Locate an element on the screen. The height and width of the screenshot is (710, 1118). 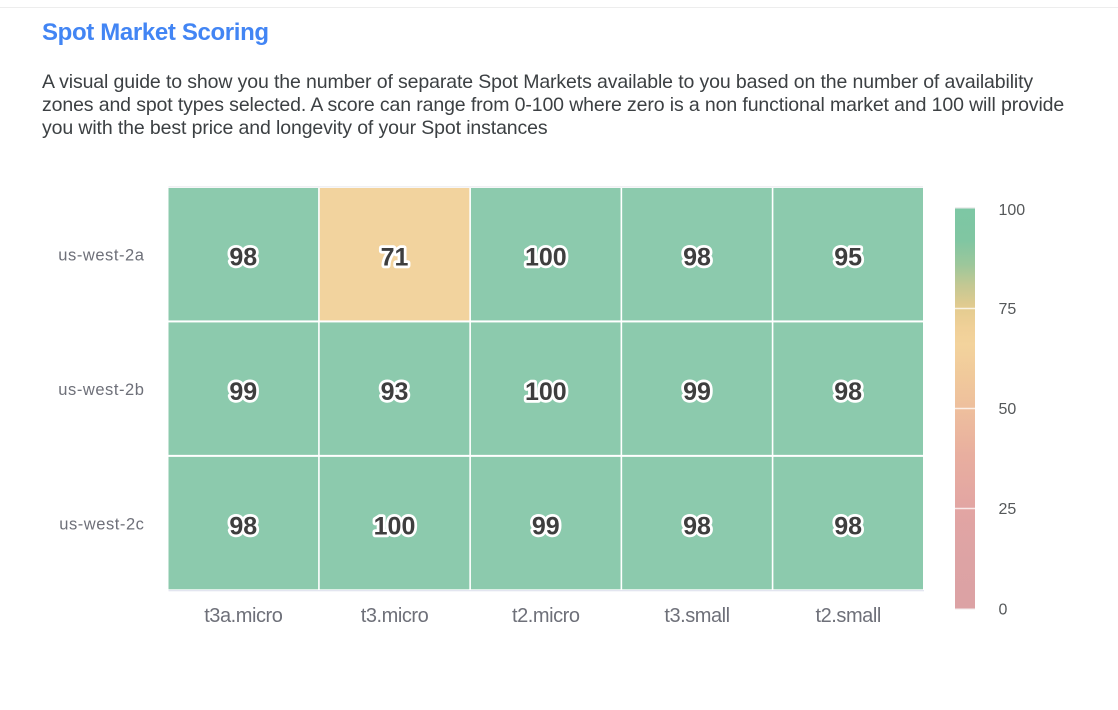
svg-text: t2.small is located at coordinates (848, 616).